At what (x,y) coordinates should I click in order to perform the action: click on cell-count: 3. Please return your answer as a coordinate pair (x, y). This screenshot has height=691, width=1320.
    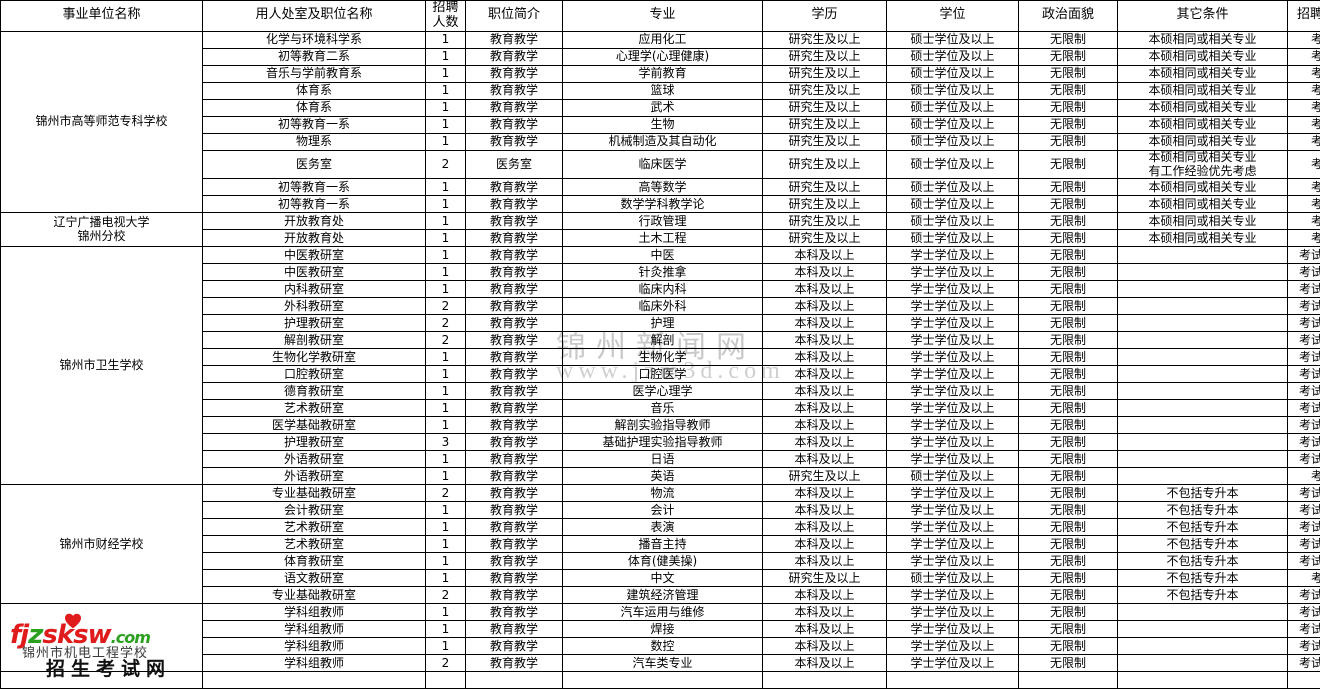
    Looking at the image, I should click on (445, 442).